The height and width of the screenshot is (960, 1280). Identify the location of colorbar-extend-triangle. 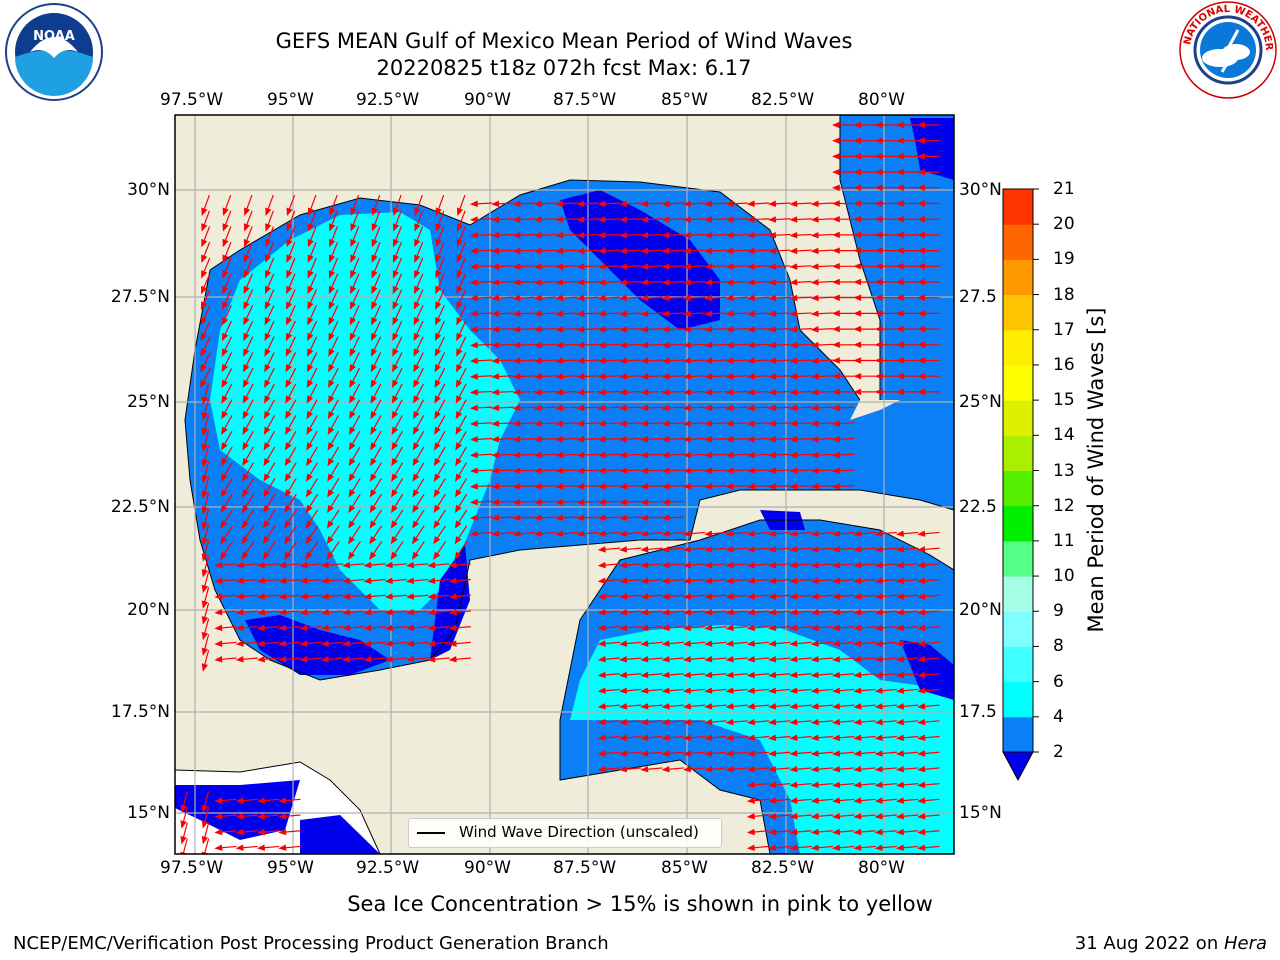
(1018, 766).